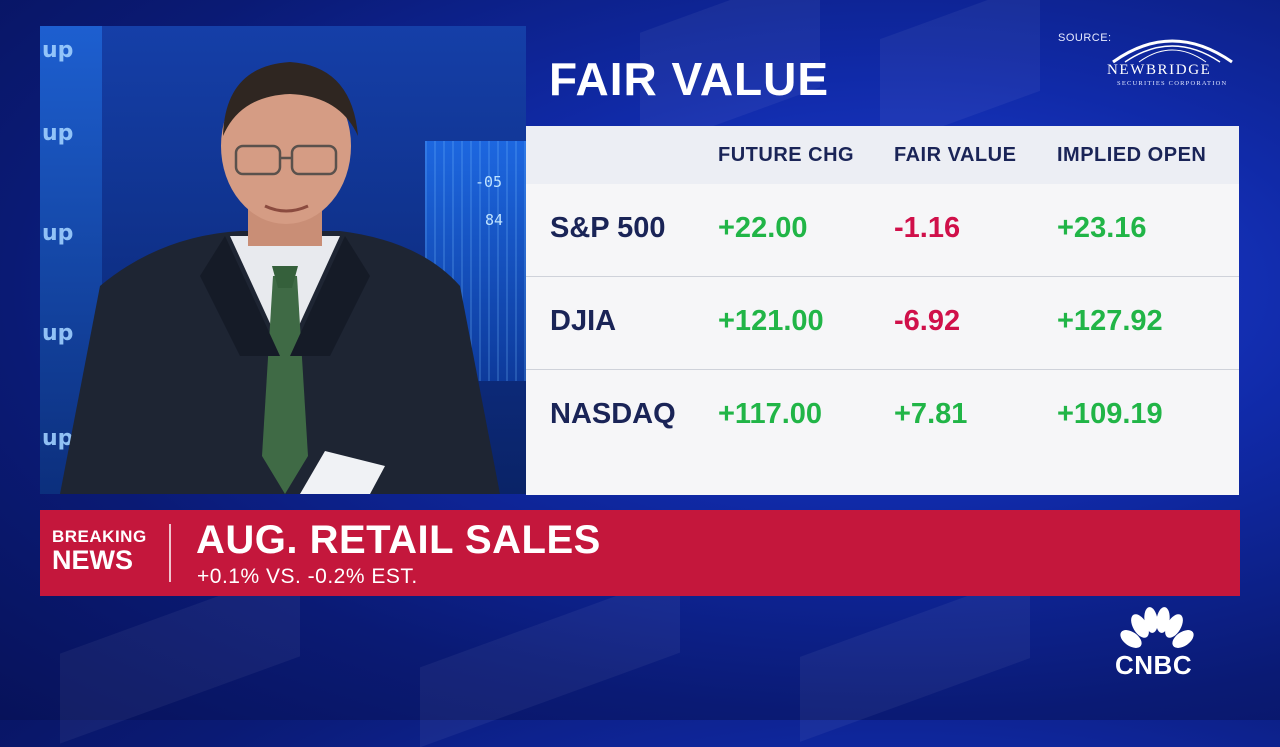 Image resolution: width=1280 pixels, height=747 pixels. I want to click on index-name: DJIA, so click(583, 321).